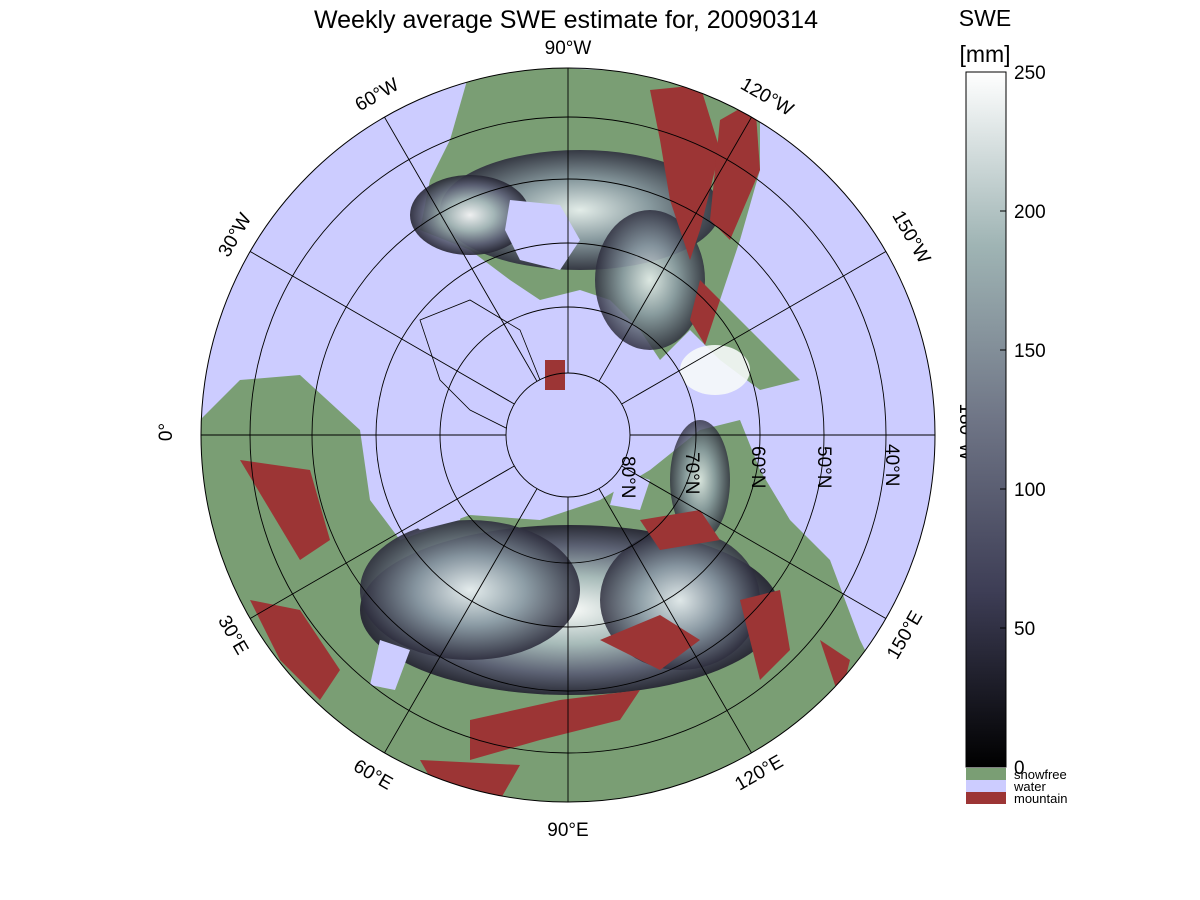 This screenshot has width=1200, height=900. What do you see at coordinates (985, 18) in the screenshot?
I see `colorbar-label-line1: SWE` at bounding box center [985, 18].